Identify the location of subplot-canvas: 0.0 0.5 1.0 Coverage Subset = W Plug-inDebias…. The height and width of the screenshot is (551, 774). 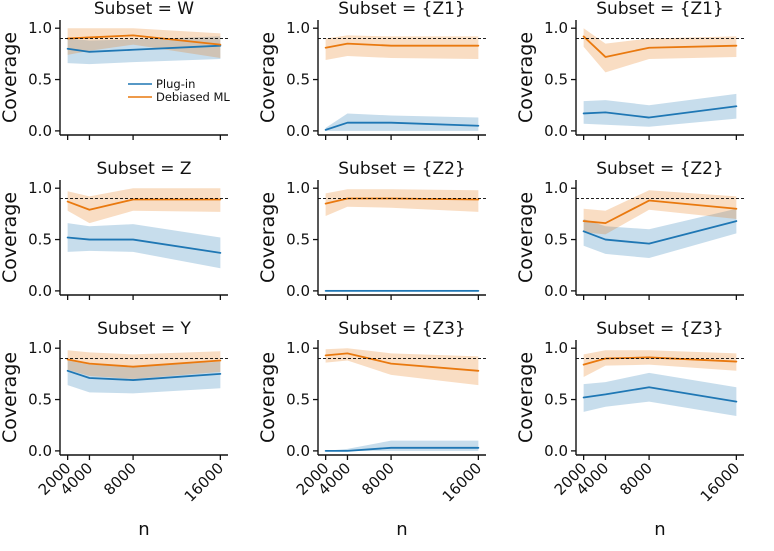
(115, 70).